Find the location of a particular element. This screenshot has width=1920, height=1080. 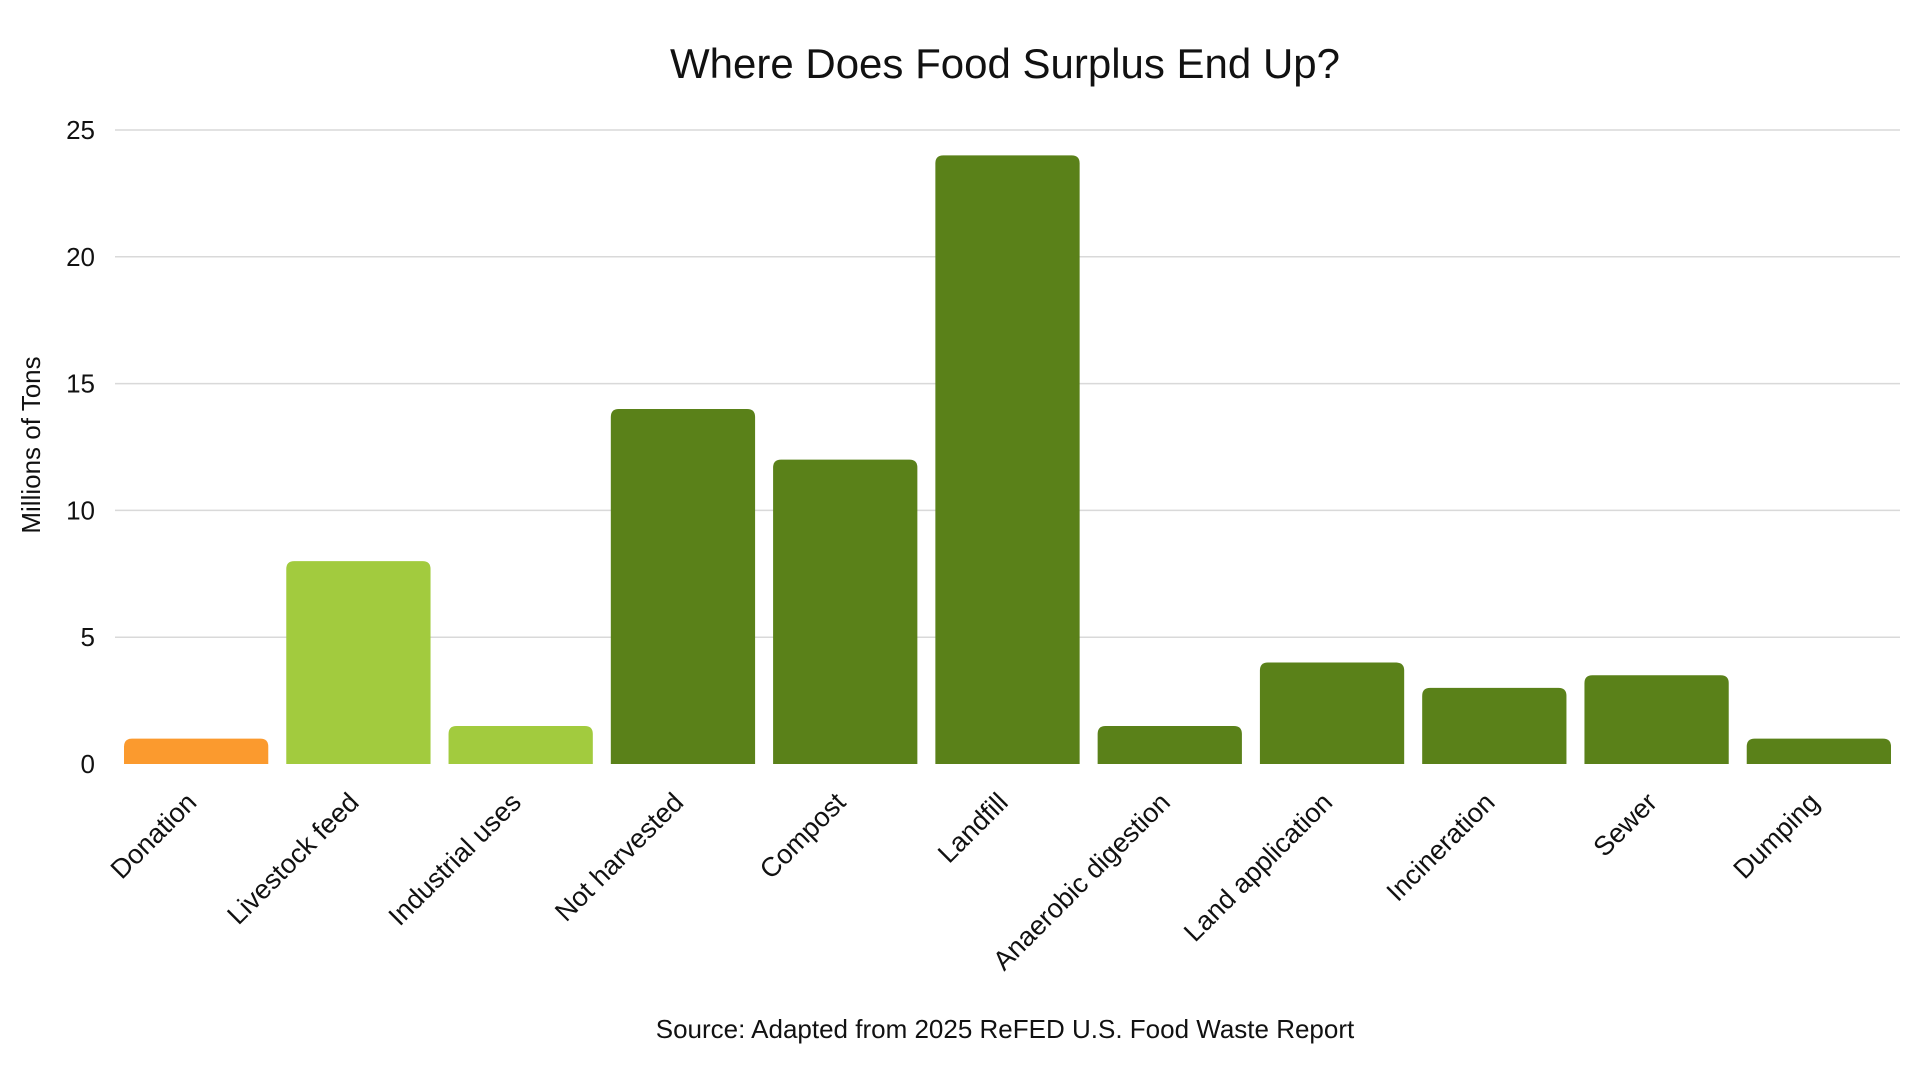

bar-landfill is located at coordinates (1007, 460).